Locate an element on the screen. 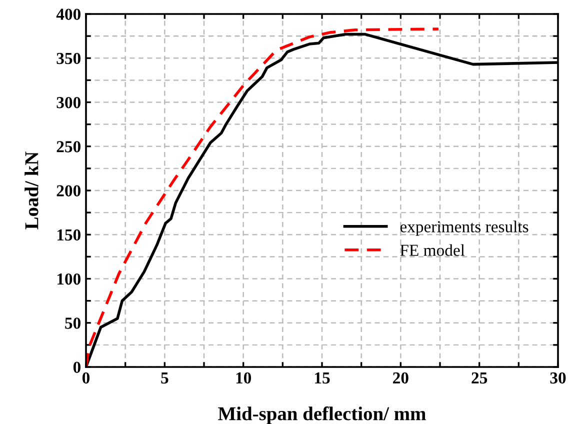 The height and width of the screenshot is (424, 572). y-tick-label: 200 is located at coordinates (68, 190).